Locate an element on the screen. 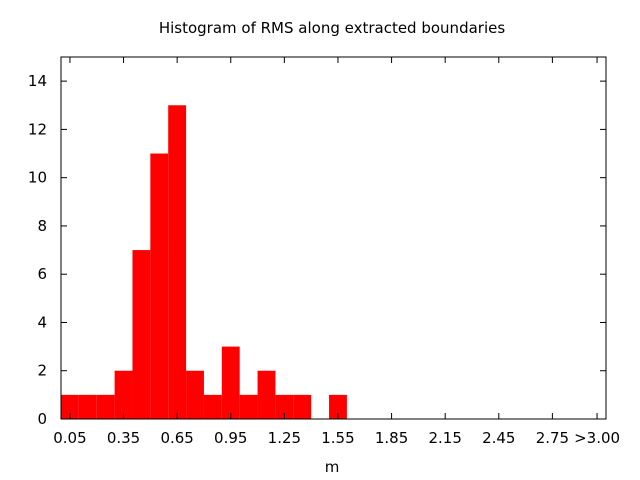  y-tick-label: 8 is located at coordinates (42, 226).